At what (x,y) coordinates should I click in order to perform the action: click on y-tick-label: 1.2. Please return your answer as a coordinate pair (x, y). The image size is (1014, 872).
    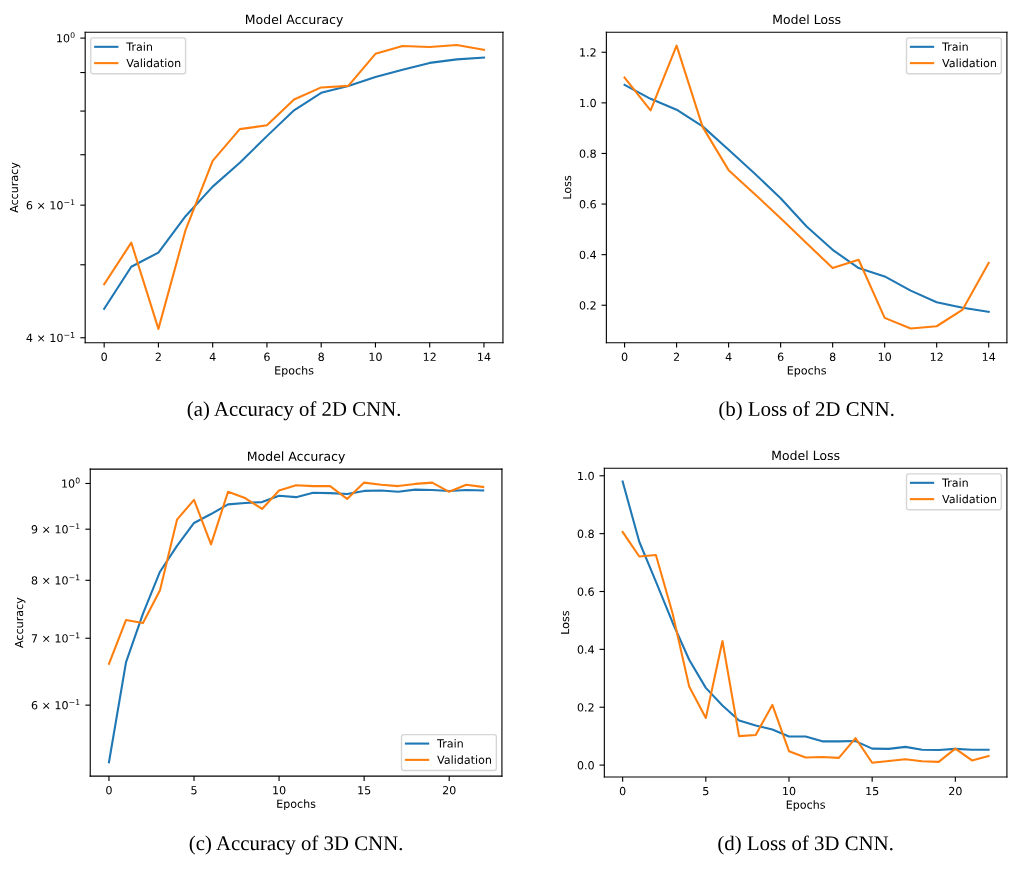
    Looking at the image, I should click on (588, 52).